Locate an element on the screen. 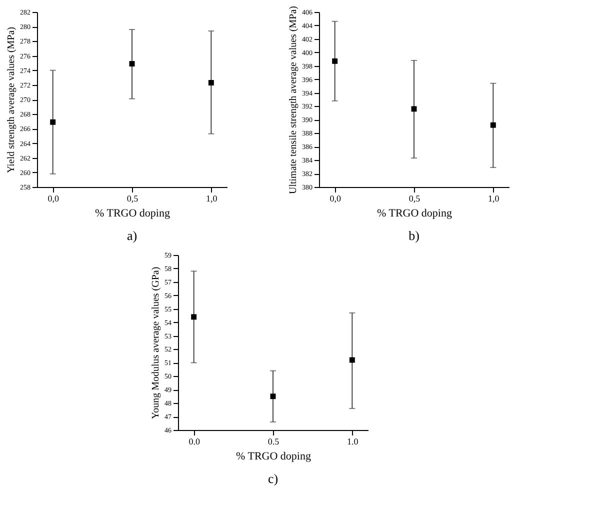 Image resolution: width=594 pixels, height=508 pixels. y-axis-title: Young Modulus average values (GPa) is located at coordinates (156, 343).